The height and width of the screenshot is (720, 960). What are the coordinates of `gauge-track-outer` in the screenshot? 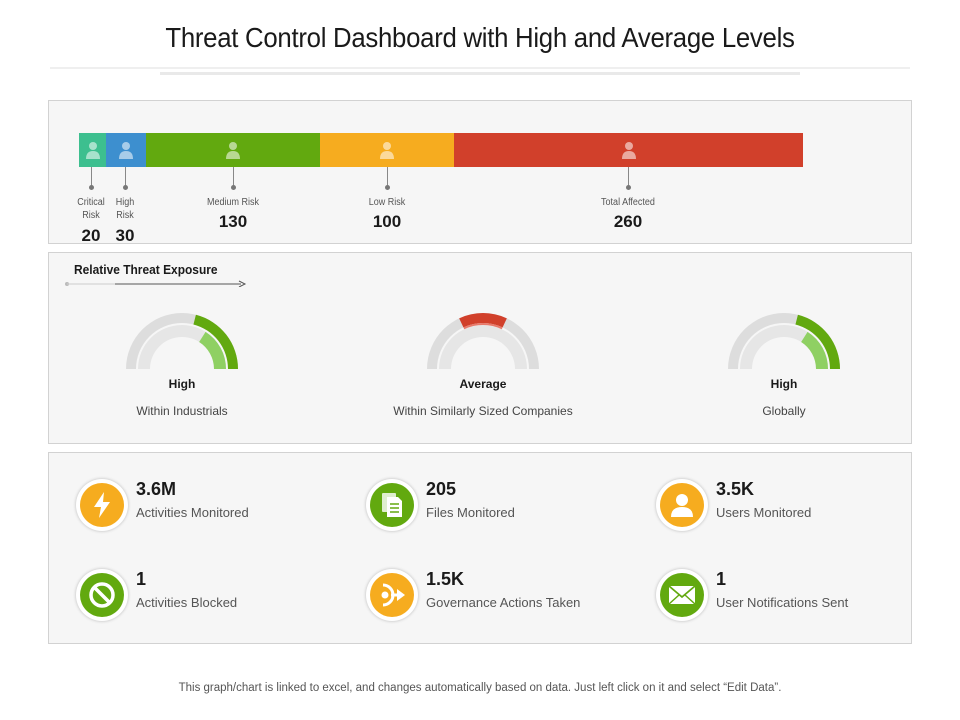 It's located at (483, 341).